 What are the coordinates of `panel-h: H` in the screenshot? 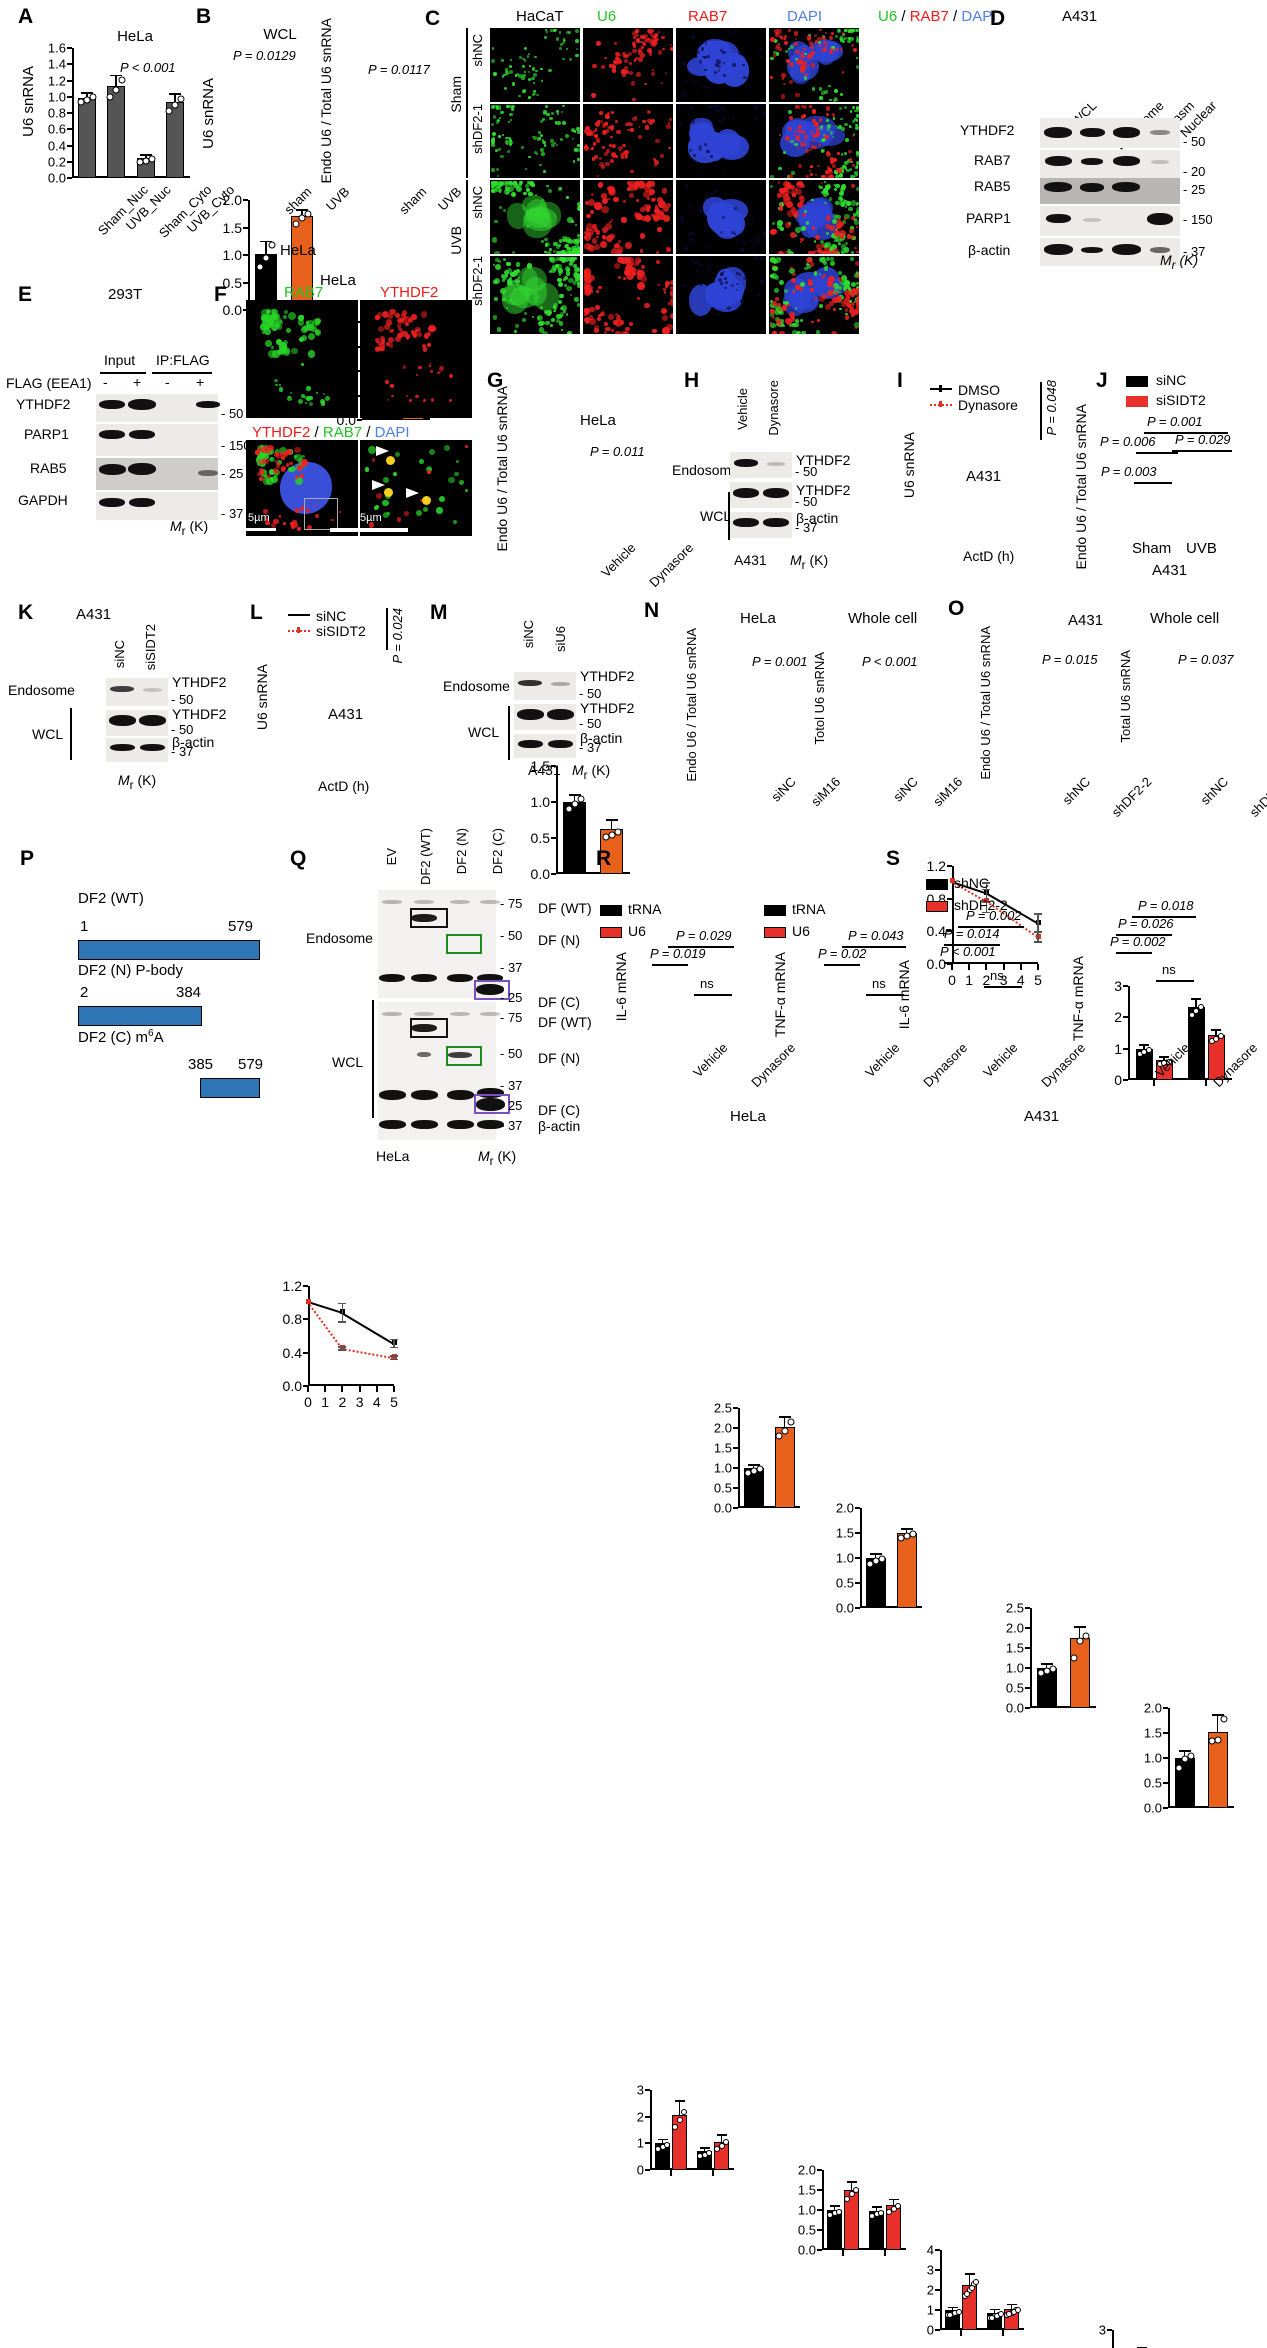 It's located at (691, 380).